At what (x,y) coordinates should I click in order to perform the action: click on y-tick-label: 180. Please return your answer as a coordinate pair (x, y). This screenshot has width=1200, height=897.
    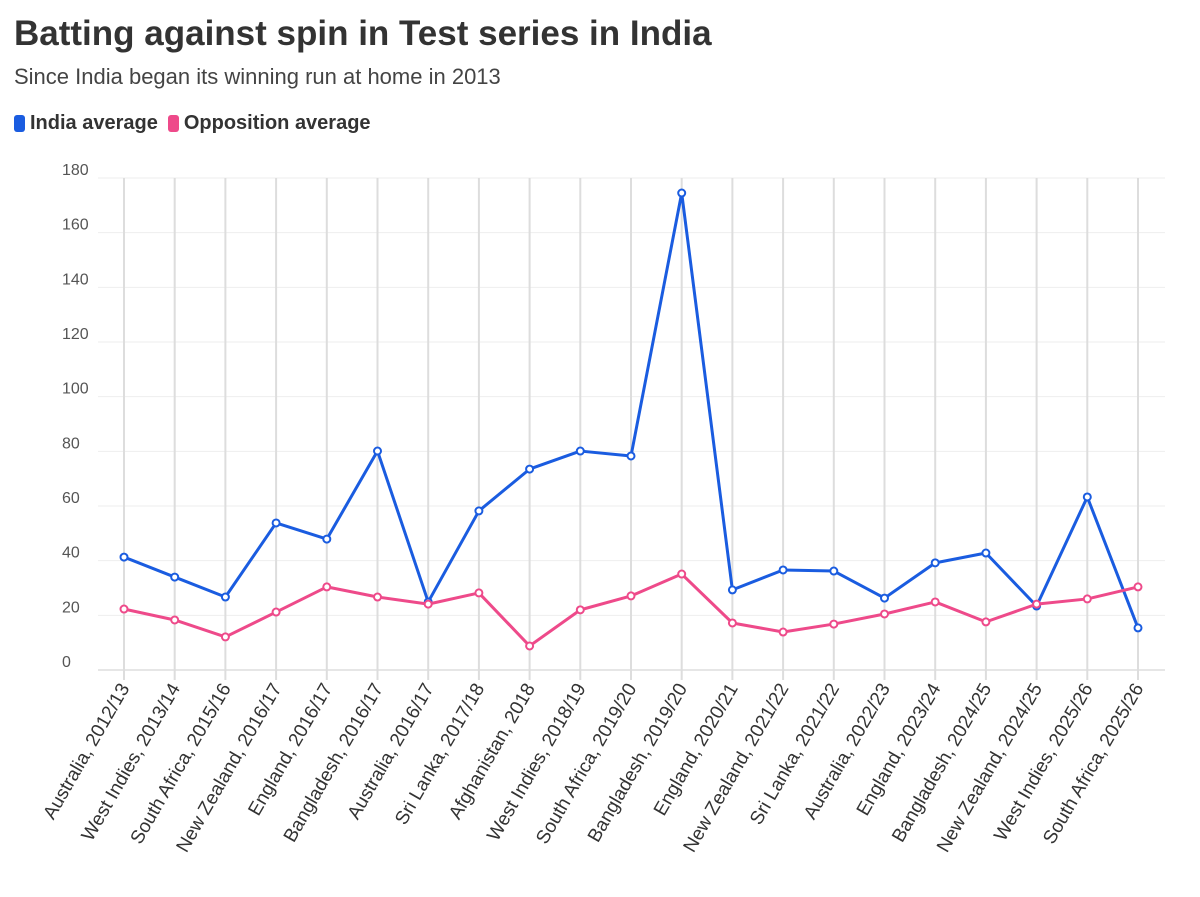
    Looking at the image, I should click on (75, 170).